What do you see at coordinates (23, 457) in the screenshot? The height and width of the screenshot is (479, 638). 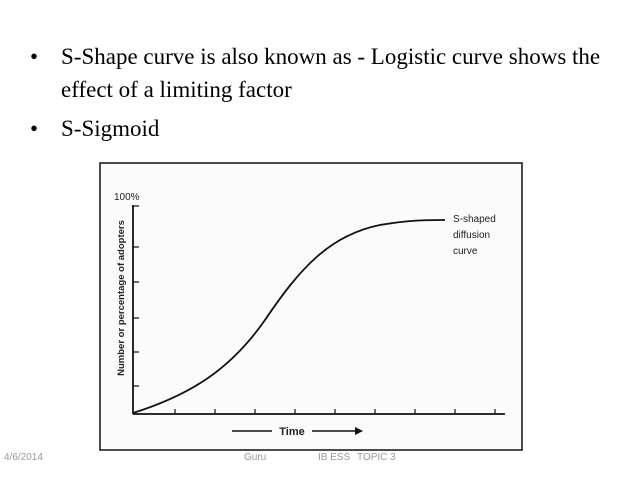 I see `footer-date: 4/6/2014` at bounding box center [23, 457].